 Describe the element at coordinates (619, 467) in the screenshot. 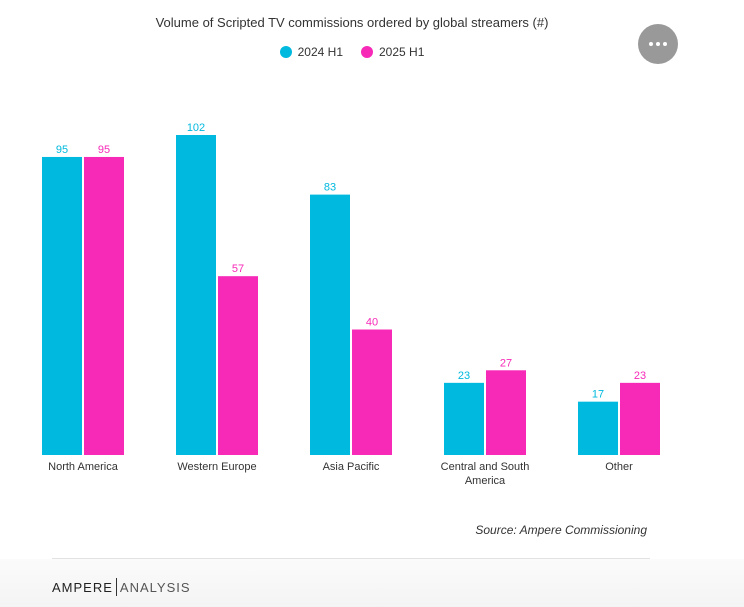

I see `category-label: Other` at that location.